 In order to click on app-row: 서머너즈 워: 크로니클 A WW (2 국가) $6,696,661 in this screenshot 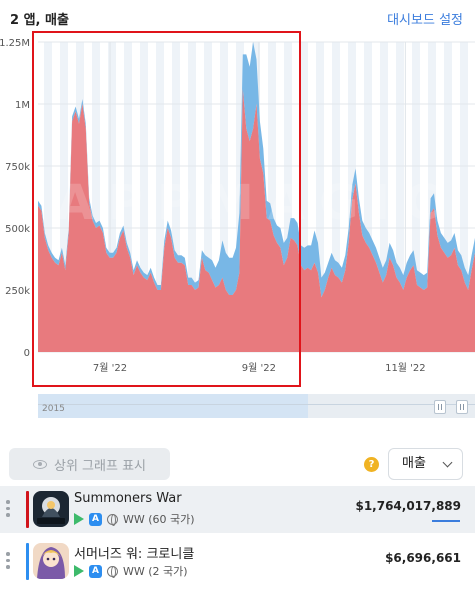, I will do `click(237, 561)`.